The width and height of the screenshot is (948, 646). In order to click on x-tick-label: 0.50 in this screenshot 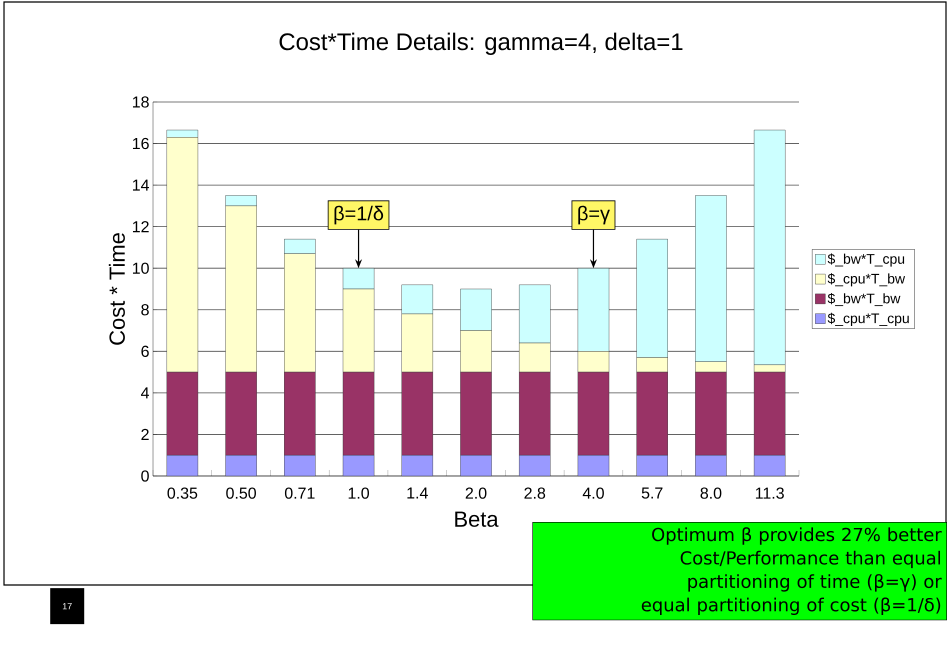, I will do `click(241, 493)`.